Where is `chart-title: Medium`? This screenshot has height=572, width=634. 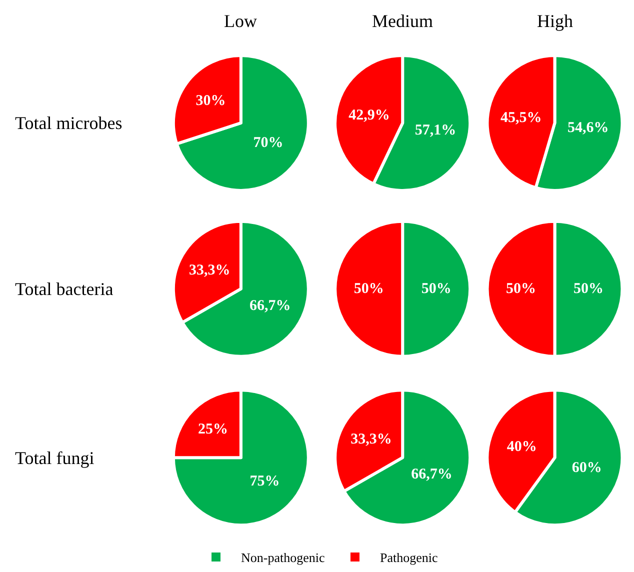
chart-title: Medium is located at coordinates (402, 21).